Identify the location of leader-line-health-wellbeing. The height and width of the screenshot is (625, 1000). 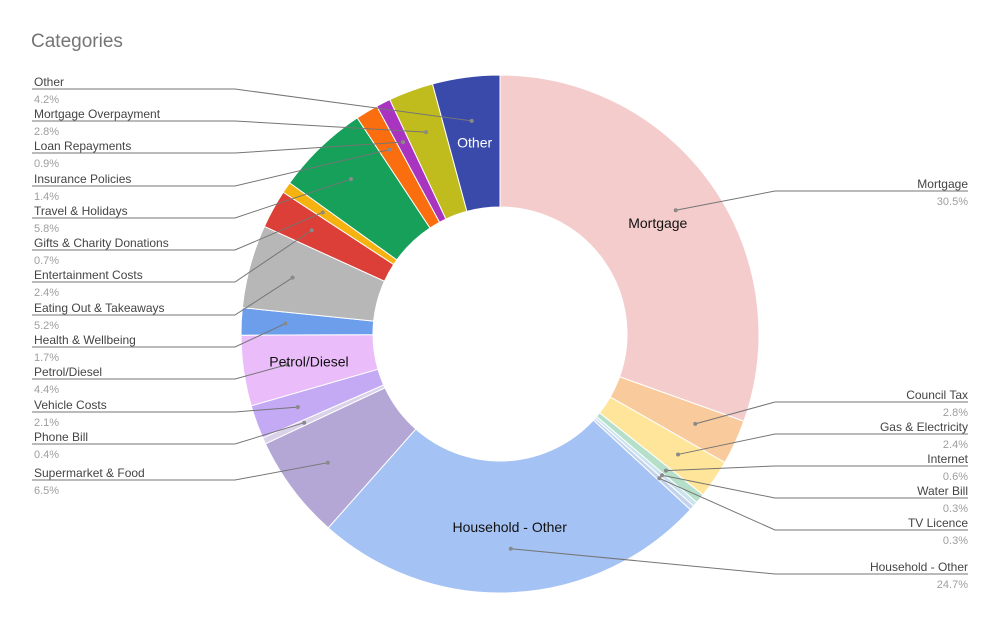
(159, 335).